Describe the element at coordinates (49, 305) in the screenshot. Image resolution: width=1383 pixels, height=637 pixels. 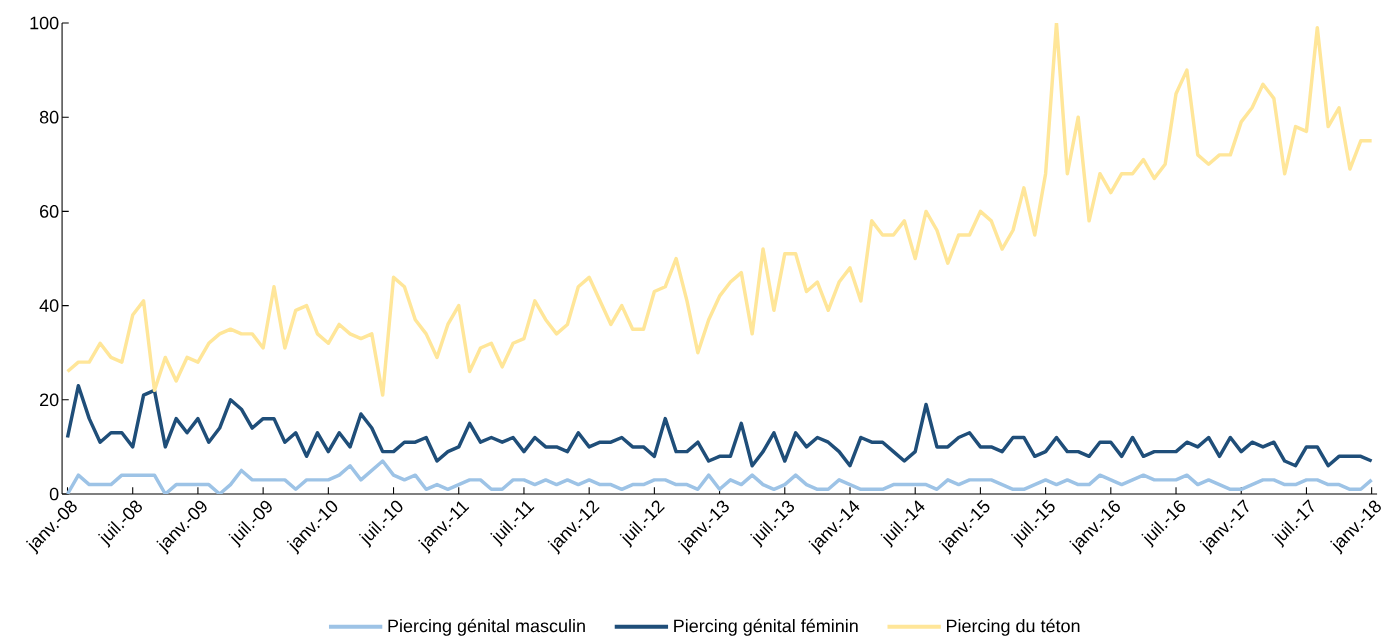
I see `y-tick-label: 40` at that location.